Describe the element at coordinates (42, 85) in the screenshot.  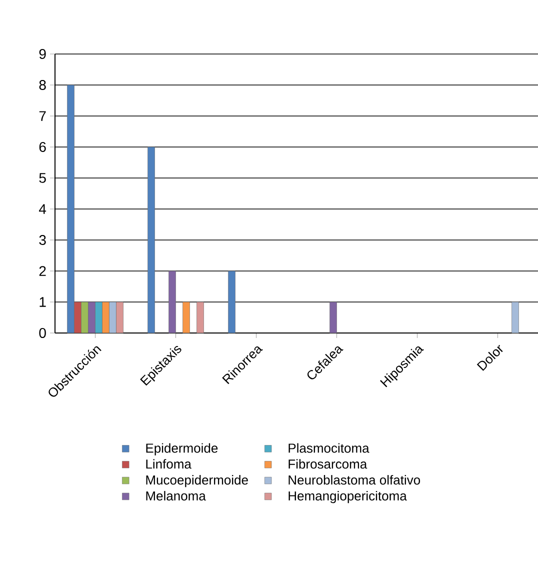
I see `y-tick-label: 8` at that location.